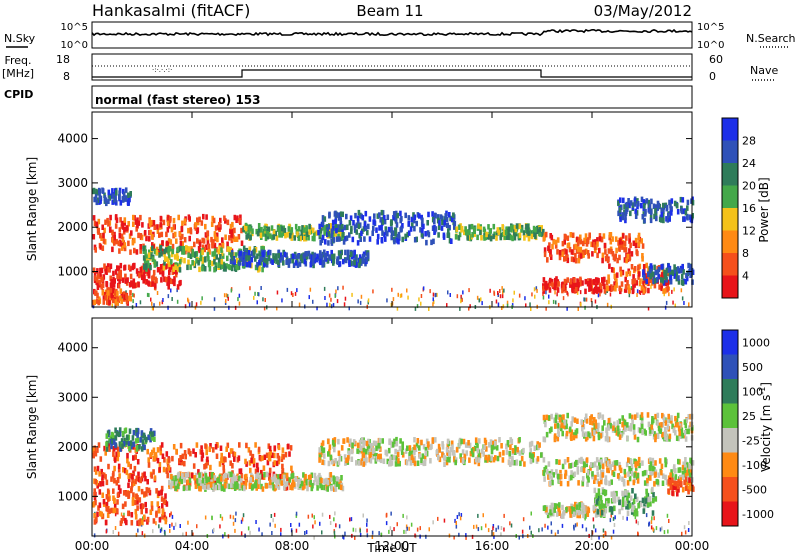 This screenshot has height=554, width=800. Describe the element at coordinates (730, 151) in the screenshot. I see `colorbar-swatch` at that location.